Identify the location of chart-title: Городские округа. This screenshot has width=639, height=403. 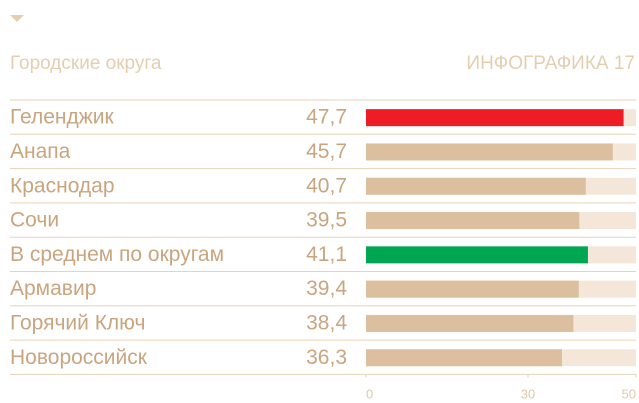
(86, 63).